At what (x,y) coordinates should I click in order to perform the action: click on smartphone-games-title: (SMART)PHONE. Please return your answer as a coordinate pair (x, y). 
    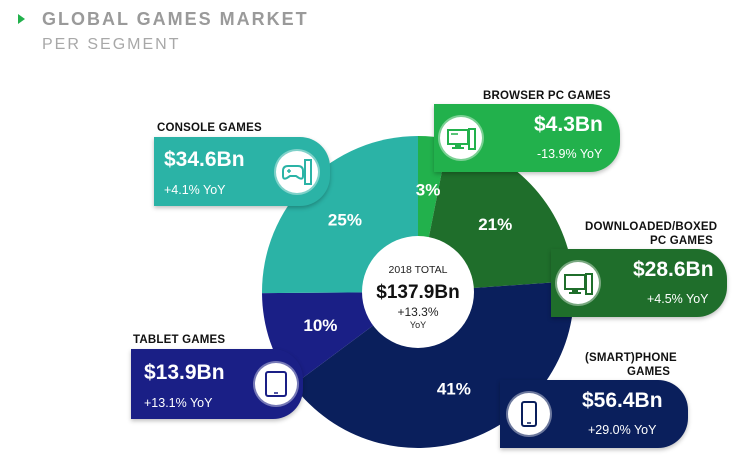
    Looking at the image, I should click on (631, 358).